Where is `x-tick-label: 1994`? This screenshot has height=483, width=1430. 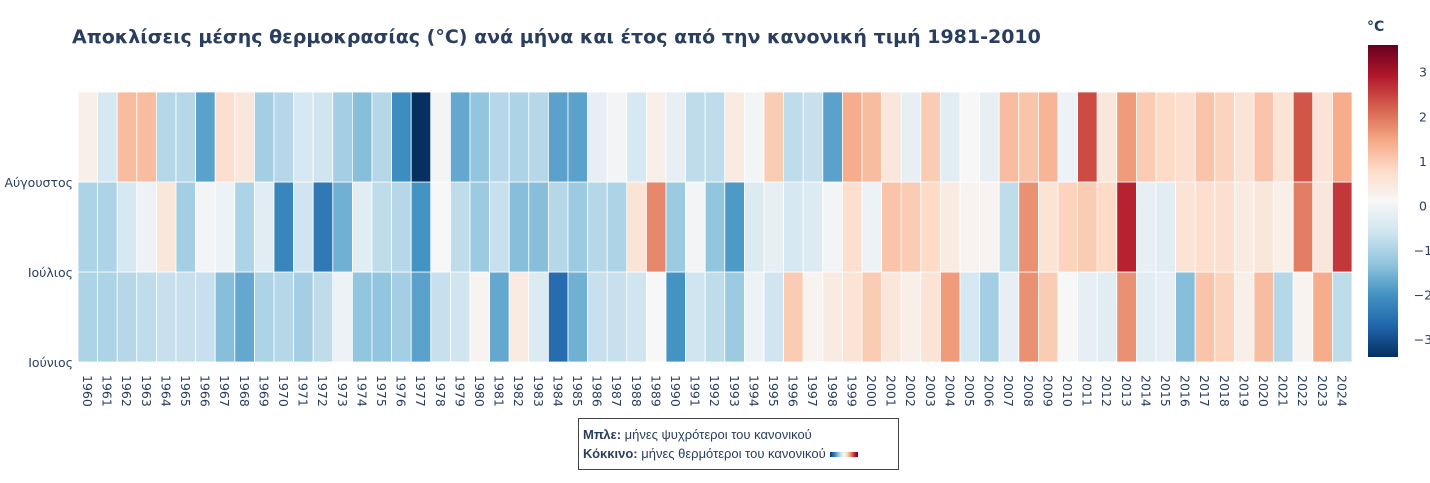
x-tick-label: 1994 is located at coordinates (753, 391).